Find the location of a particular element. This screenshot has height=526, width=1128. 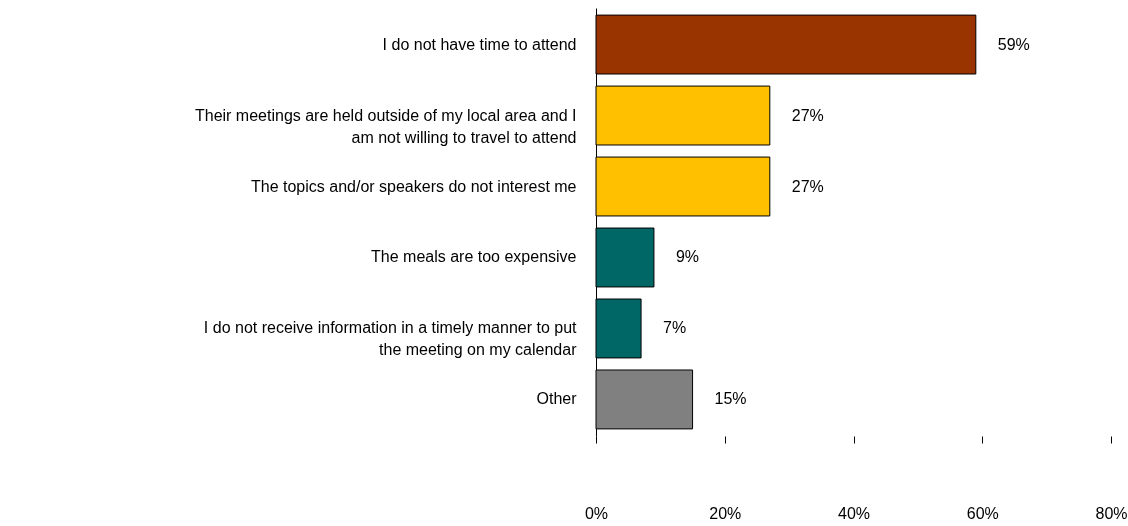

data-label: 7% is located at coordinates (675, 328).